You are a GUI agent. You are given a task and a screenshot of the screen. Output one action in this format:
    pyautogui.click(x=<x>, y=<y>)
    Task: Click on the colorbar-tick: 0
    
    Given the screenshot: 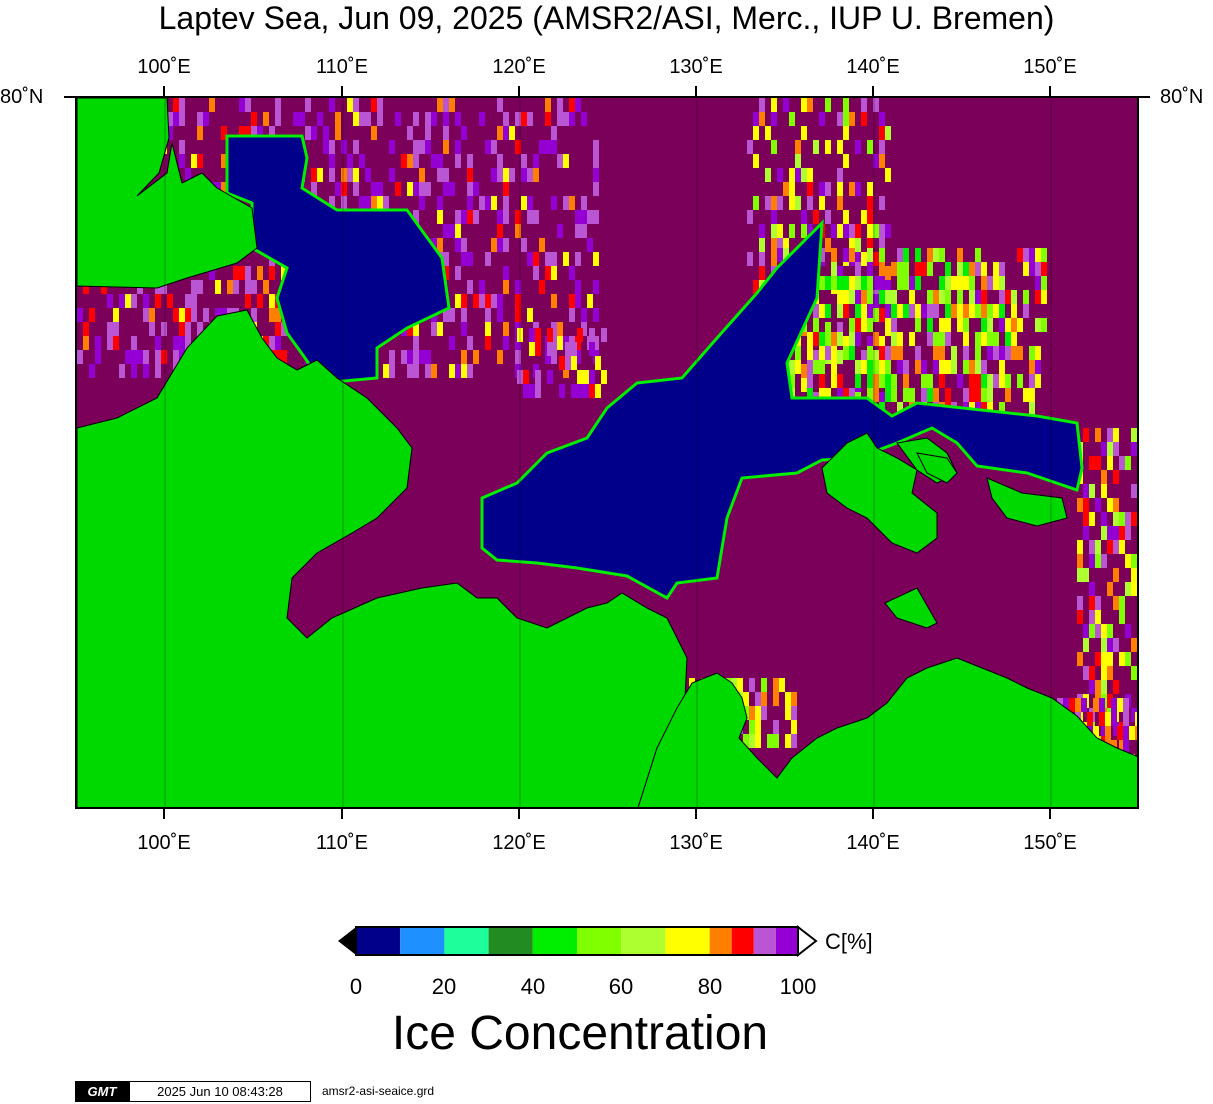 What is the action you would take?
    pyautogui.click(x=356, y=986)
    